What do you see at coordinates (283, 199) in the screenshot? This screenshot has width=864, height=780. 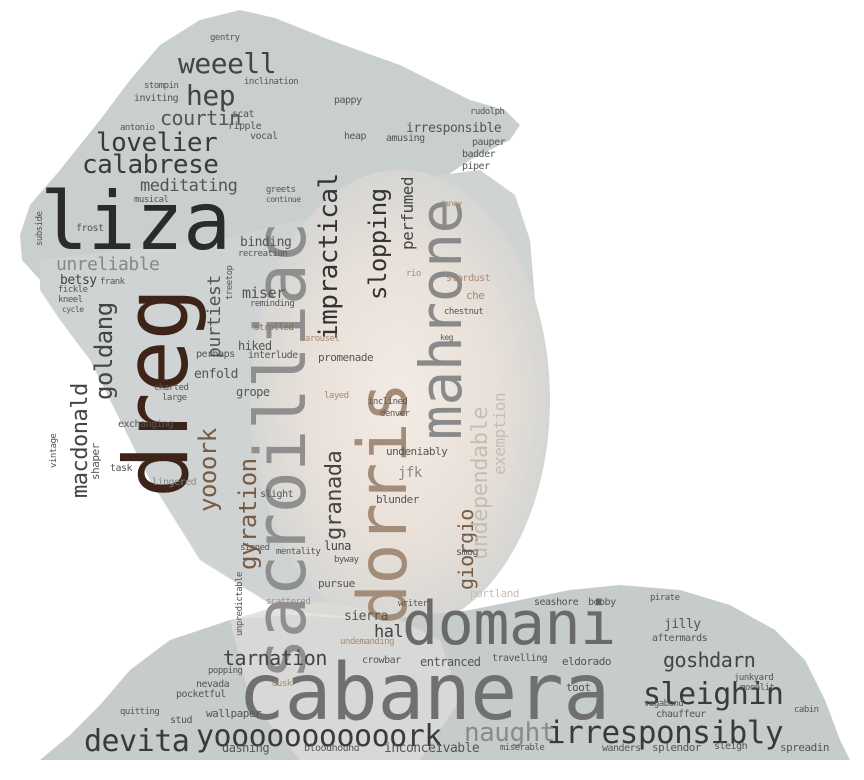 I see `word-continue: continue` at bounding box center [283, 199].